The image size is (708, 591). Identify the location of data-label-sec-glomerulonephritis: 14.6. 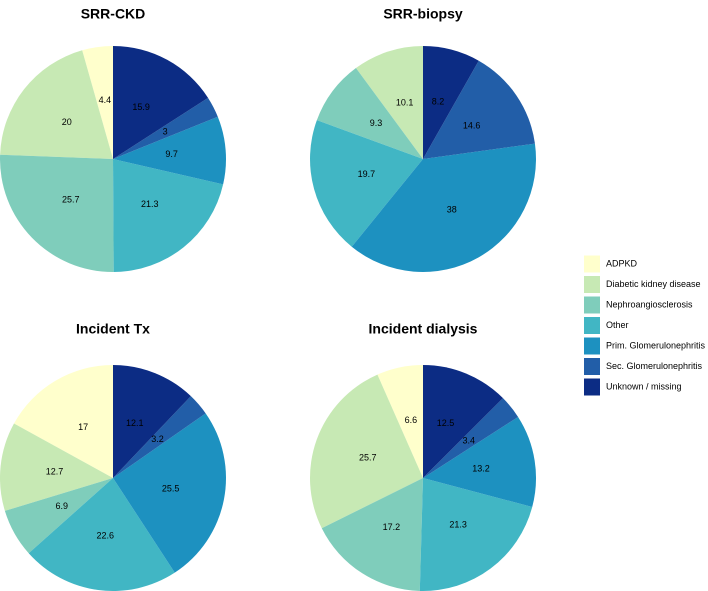
(472, 125).